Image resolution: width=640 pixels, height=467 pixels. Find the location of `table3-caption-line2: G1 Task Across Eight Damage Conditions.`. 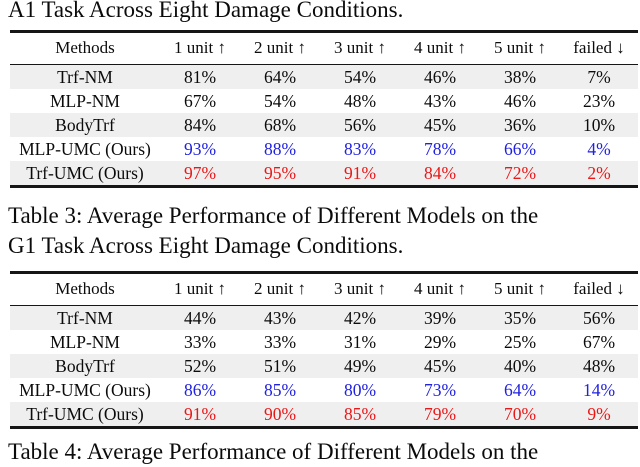

table3-caption-line2: G1 Task Across Eight Damage Conditions. is located at coordinates (206, 245).